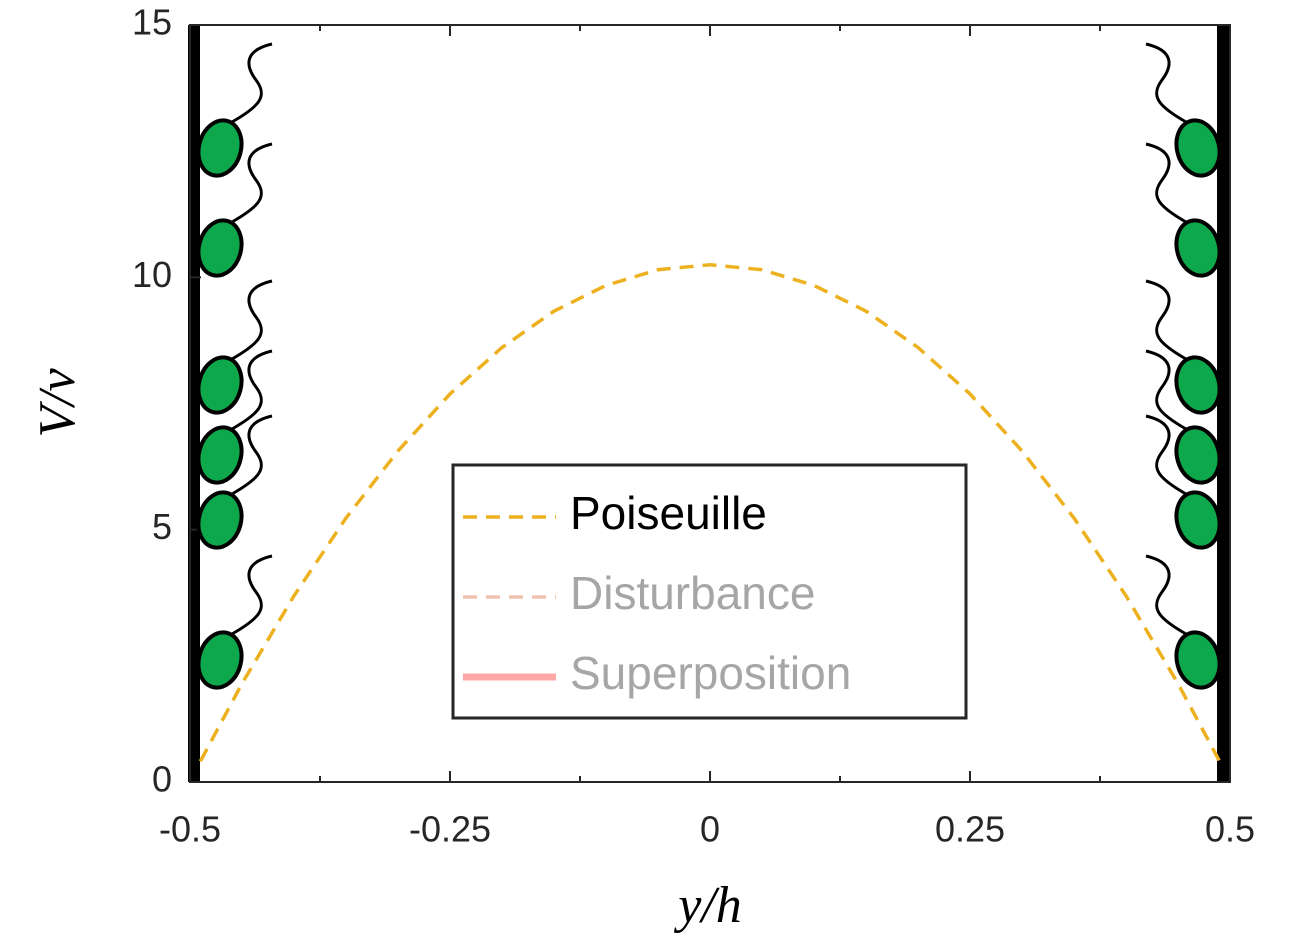  Describe the element at coordinates (190, 829) in the screenshot. I see `x-tick-label: -0.5` at that location.